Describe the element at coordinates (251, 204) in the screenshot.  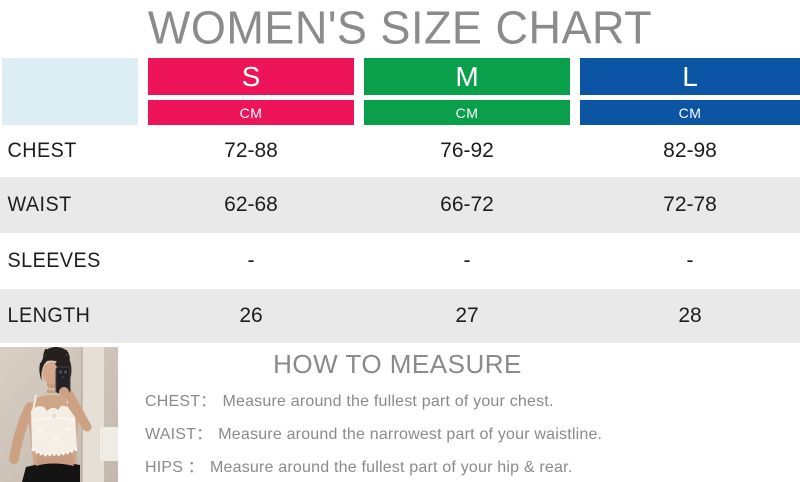
I see `cell-waist-s: 62-68` at that location.